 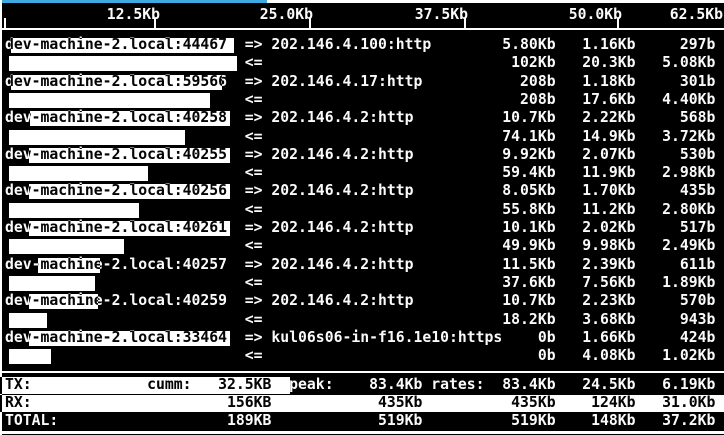 I want to click on connection-5-rx-rate-bar, so click(x=74, y=210).